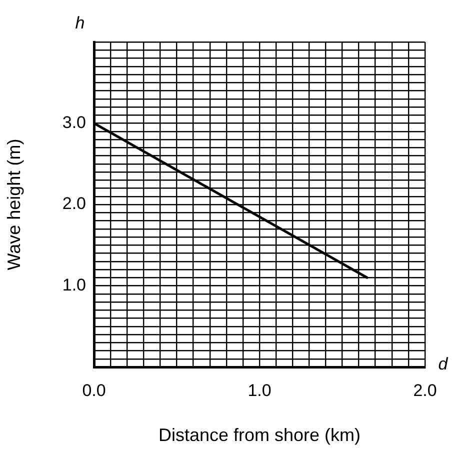 This screenshot has height=451, width=464. I want to click on y-tick-label: 2.0, so click(74, 204).